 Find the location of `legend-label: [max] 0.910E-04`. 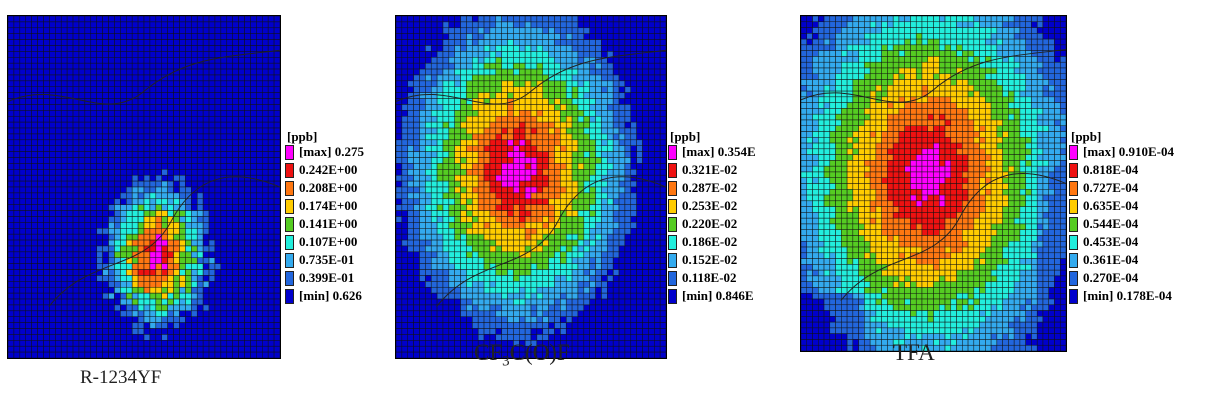

legend-label: [max] 0.910E-04 is located at coordinates (1128, 151).